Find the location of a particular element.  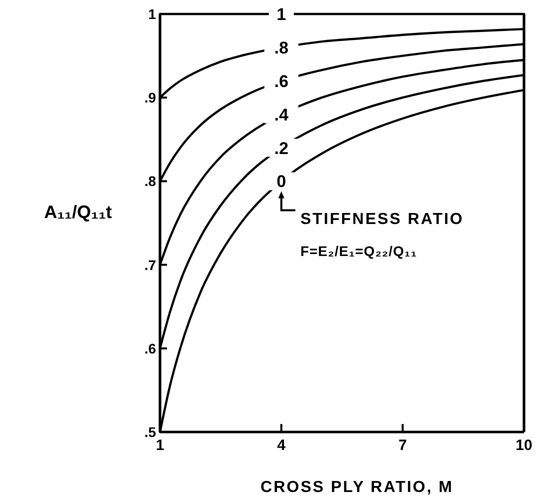

annotation: F=E₂/E₁=Q₂₂/Q₁₁ is located at coordinates (359, 251).